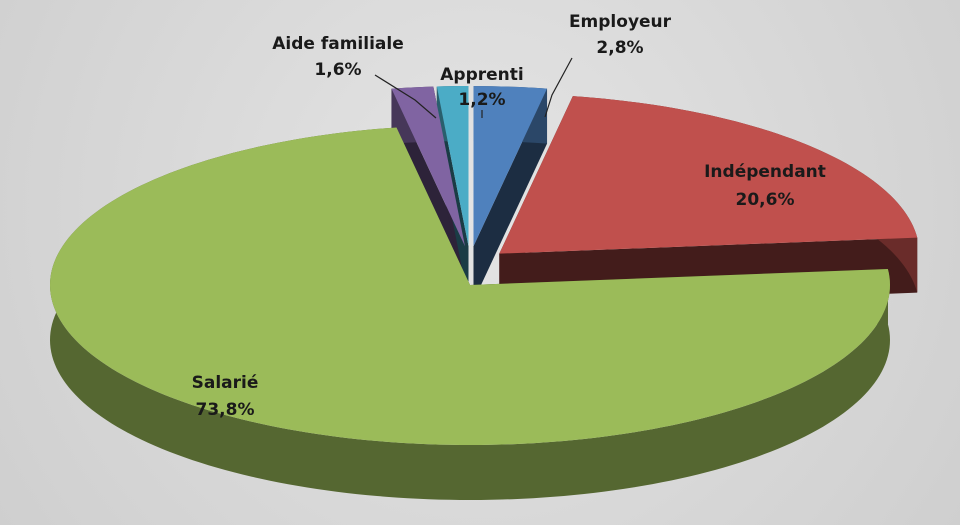 This screenshot has width=960, height=525. I want to click on slice-value-label: 20,6%, so click(765, 200).